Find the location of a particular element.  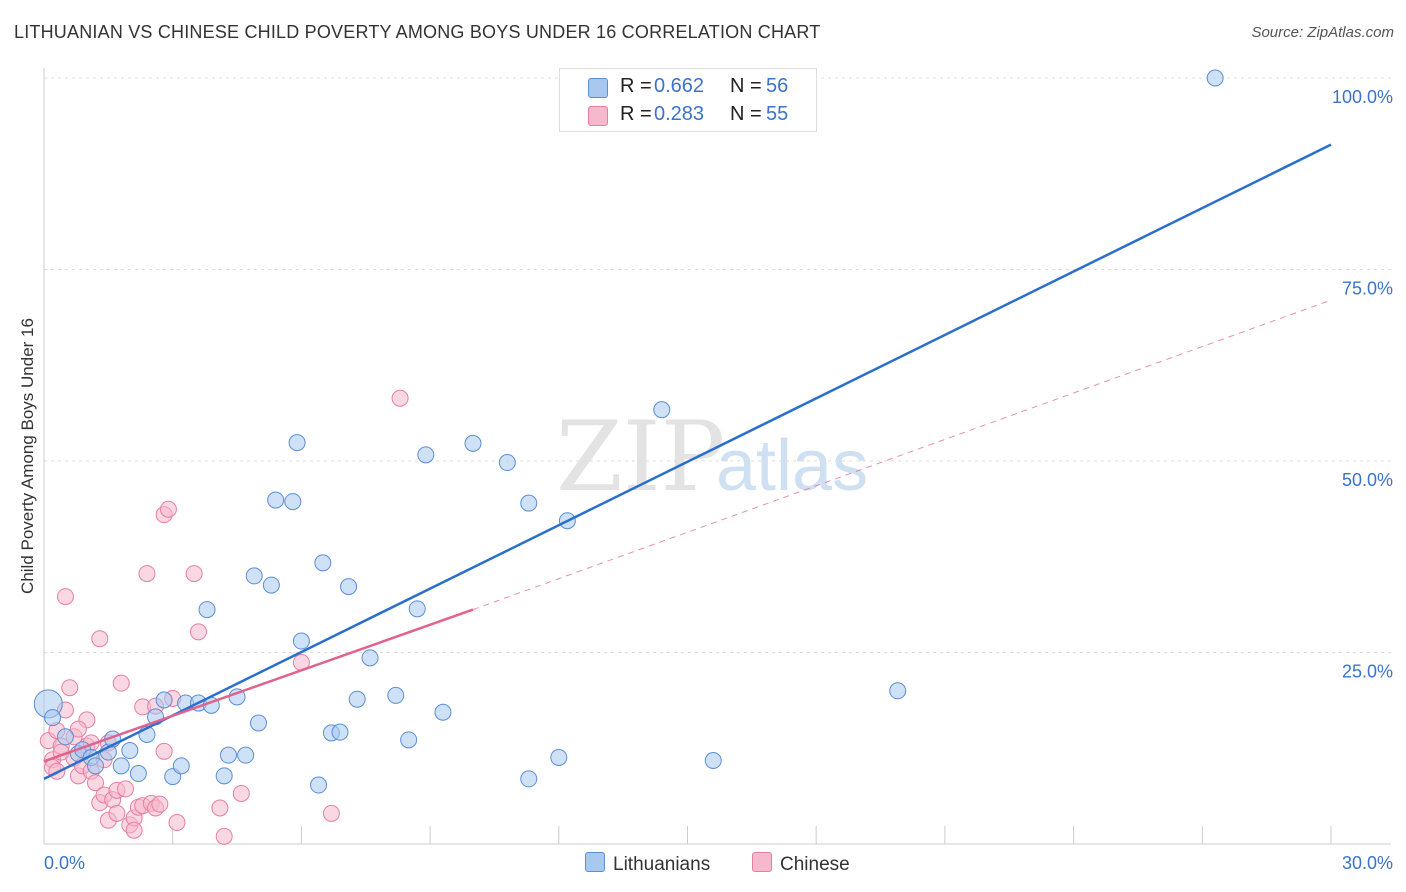

watermark: ZIP atlas is located at coordinates (712, 457).